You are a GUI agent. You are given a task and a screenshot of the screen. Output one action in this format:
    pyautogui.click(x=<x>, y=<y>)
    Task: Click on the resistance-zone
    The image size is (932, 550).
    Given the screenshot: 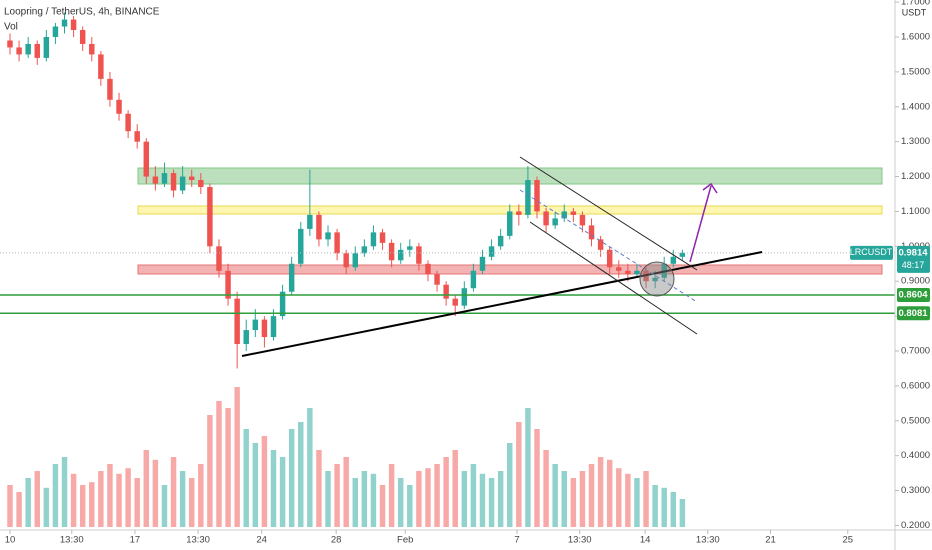 What is the action you would take?
    pyautogui.click(x=510, y=176)
    